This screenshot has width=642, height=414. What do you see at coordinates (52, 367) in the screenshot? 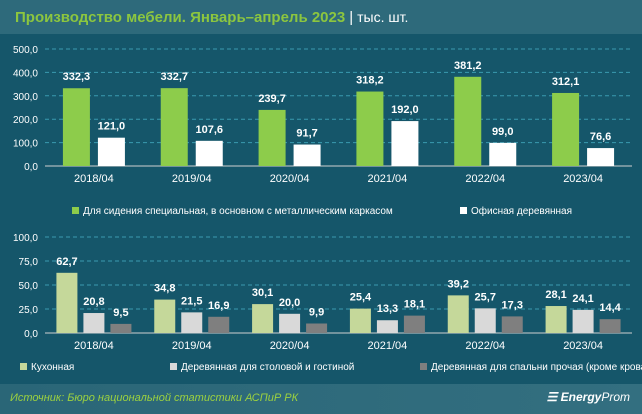
I see `legend-label: Кухонная` at bounding box center [52, 367].